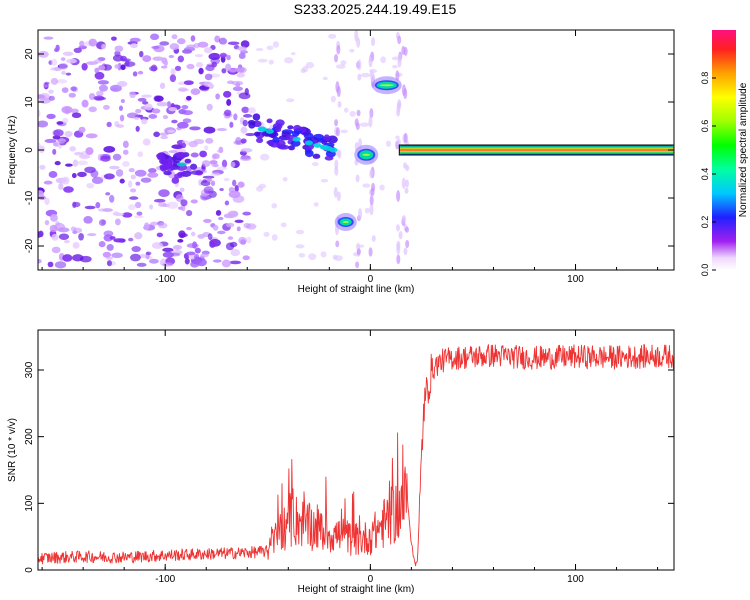 The image size is (750, 600). I want to click on snr-ylabel: SNR (10 * v/v), so click(12, 450).